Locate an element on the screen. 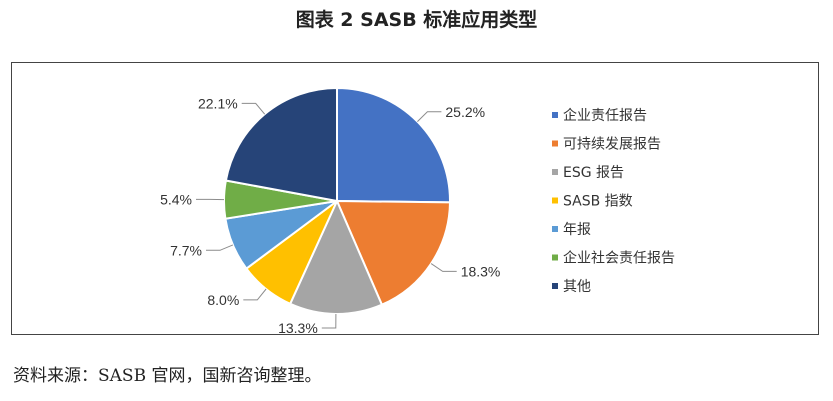 Image resolution: width=833 pixels, height=401 pixels. legend-label: 企业责任报告 is located at coordinates (605, 115).